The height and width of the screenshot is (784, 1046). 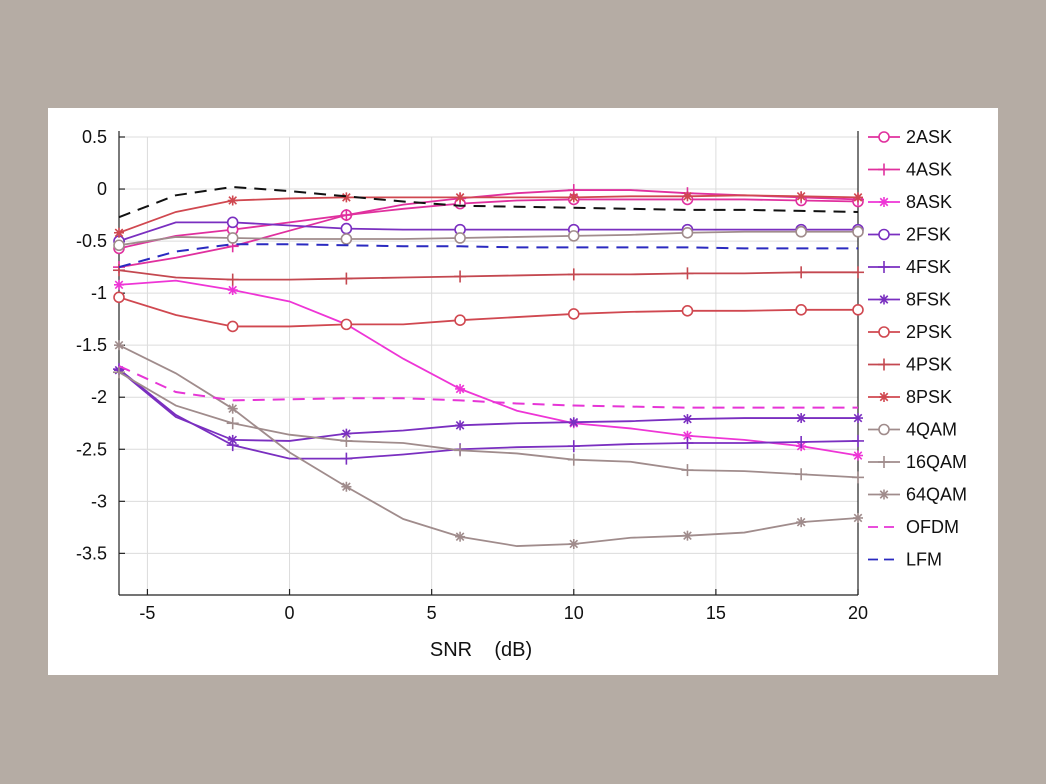 What do you see at coordinates (99, 501) in the screenshot?
I see `y-tick-label: -3` at bounding box center [99, 501].